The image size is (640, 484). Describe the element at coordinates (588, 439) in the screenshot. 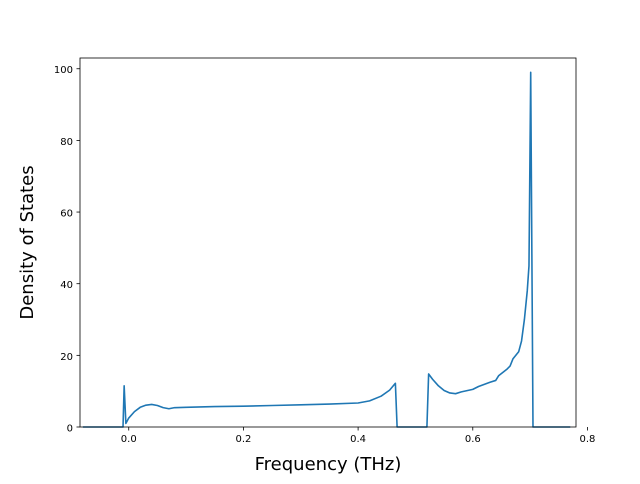

I see `x-tick-label: 0.8` at that location.